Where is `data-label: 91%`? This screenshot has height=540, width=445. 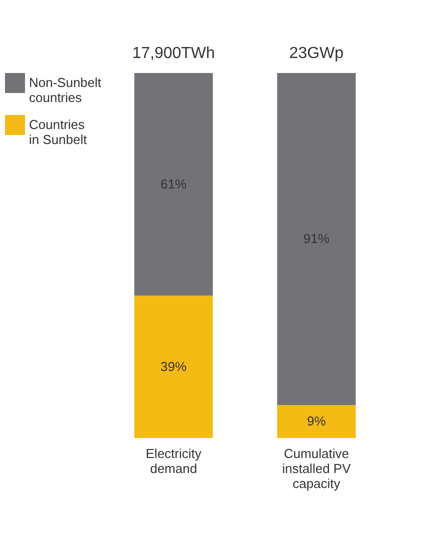
data-label: 91% is located at coordinates (316, 238).